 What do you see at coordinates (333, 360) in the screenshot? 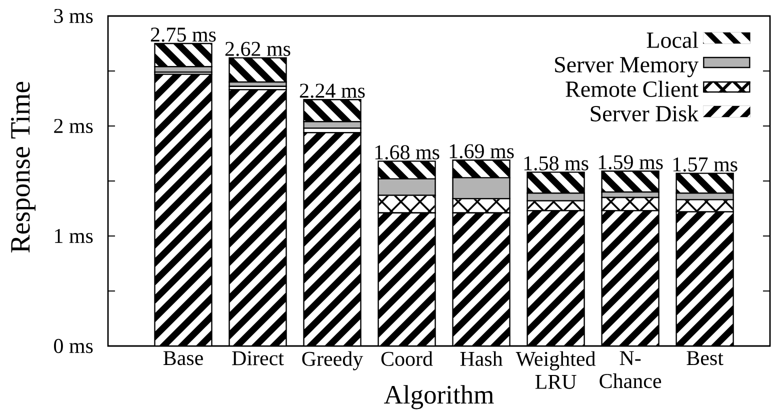
I see `x-tick-label: Greedy` at bounding box center [333, 360].